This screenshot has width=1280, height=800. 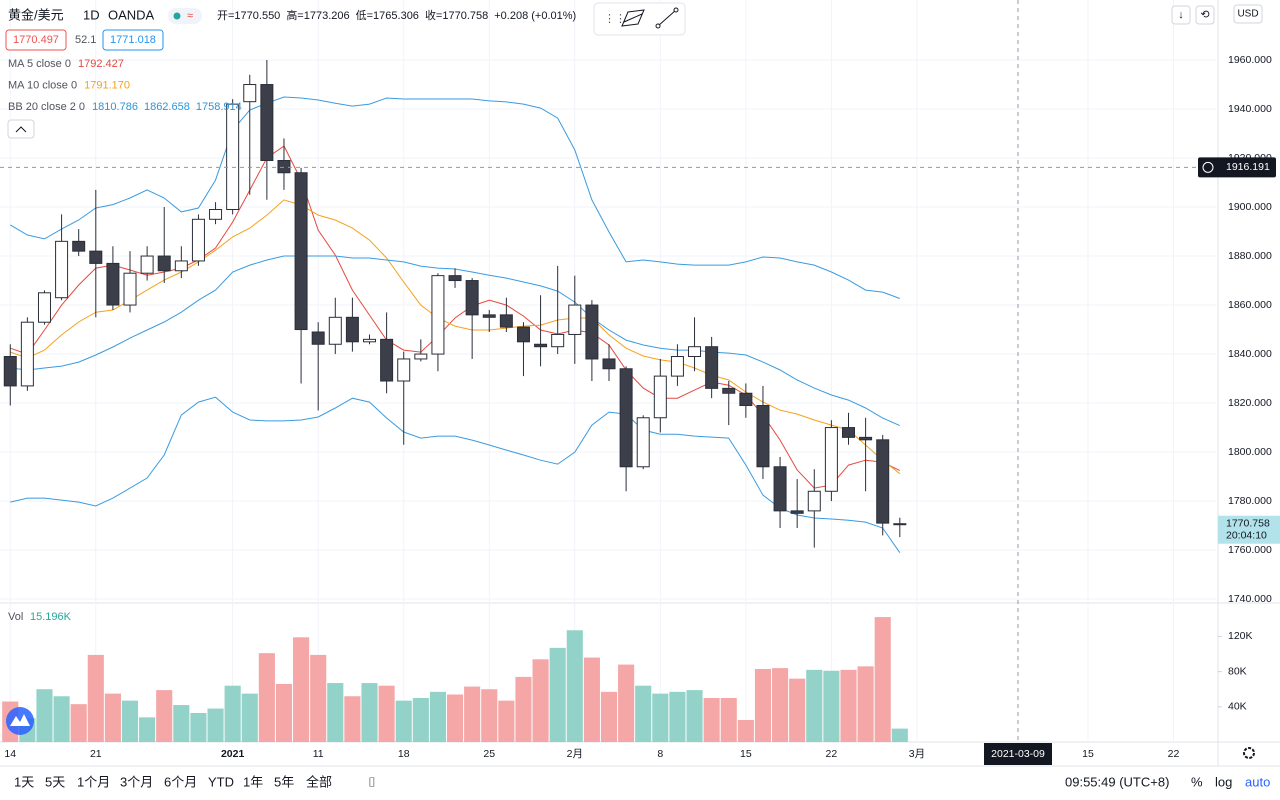 I want to click on reset-icon: ⟲, so click(x=1204, y=15).